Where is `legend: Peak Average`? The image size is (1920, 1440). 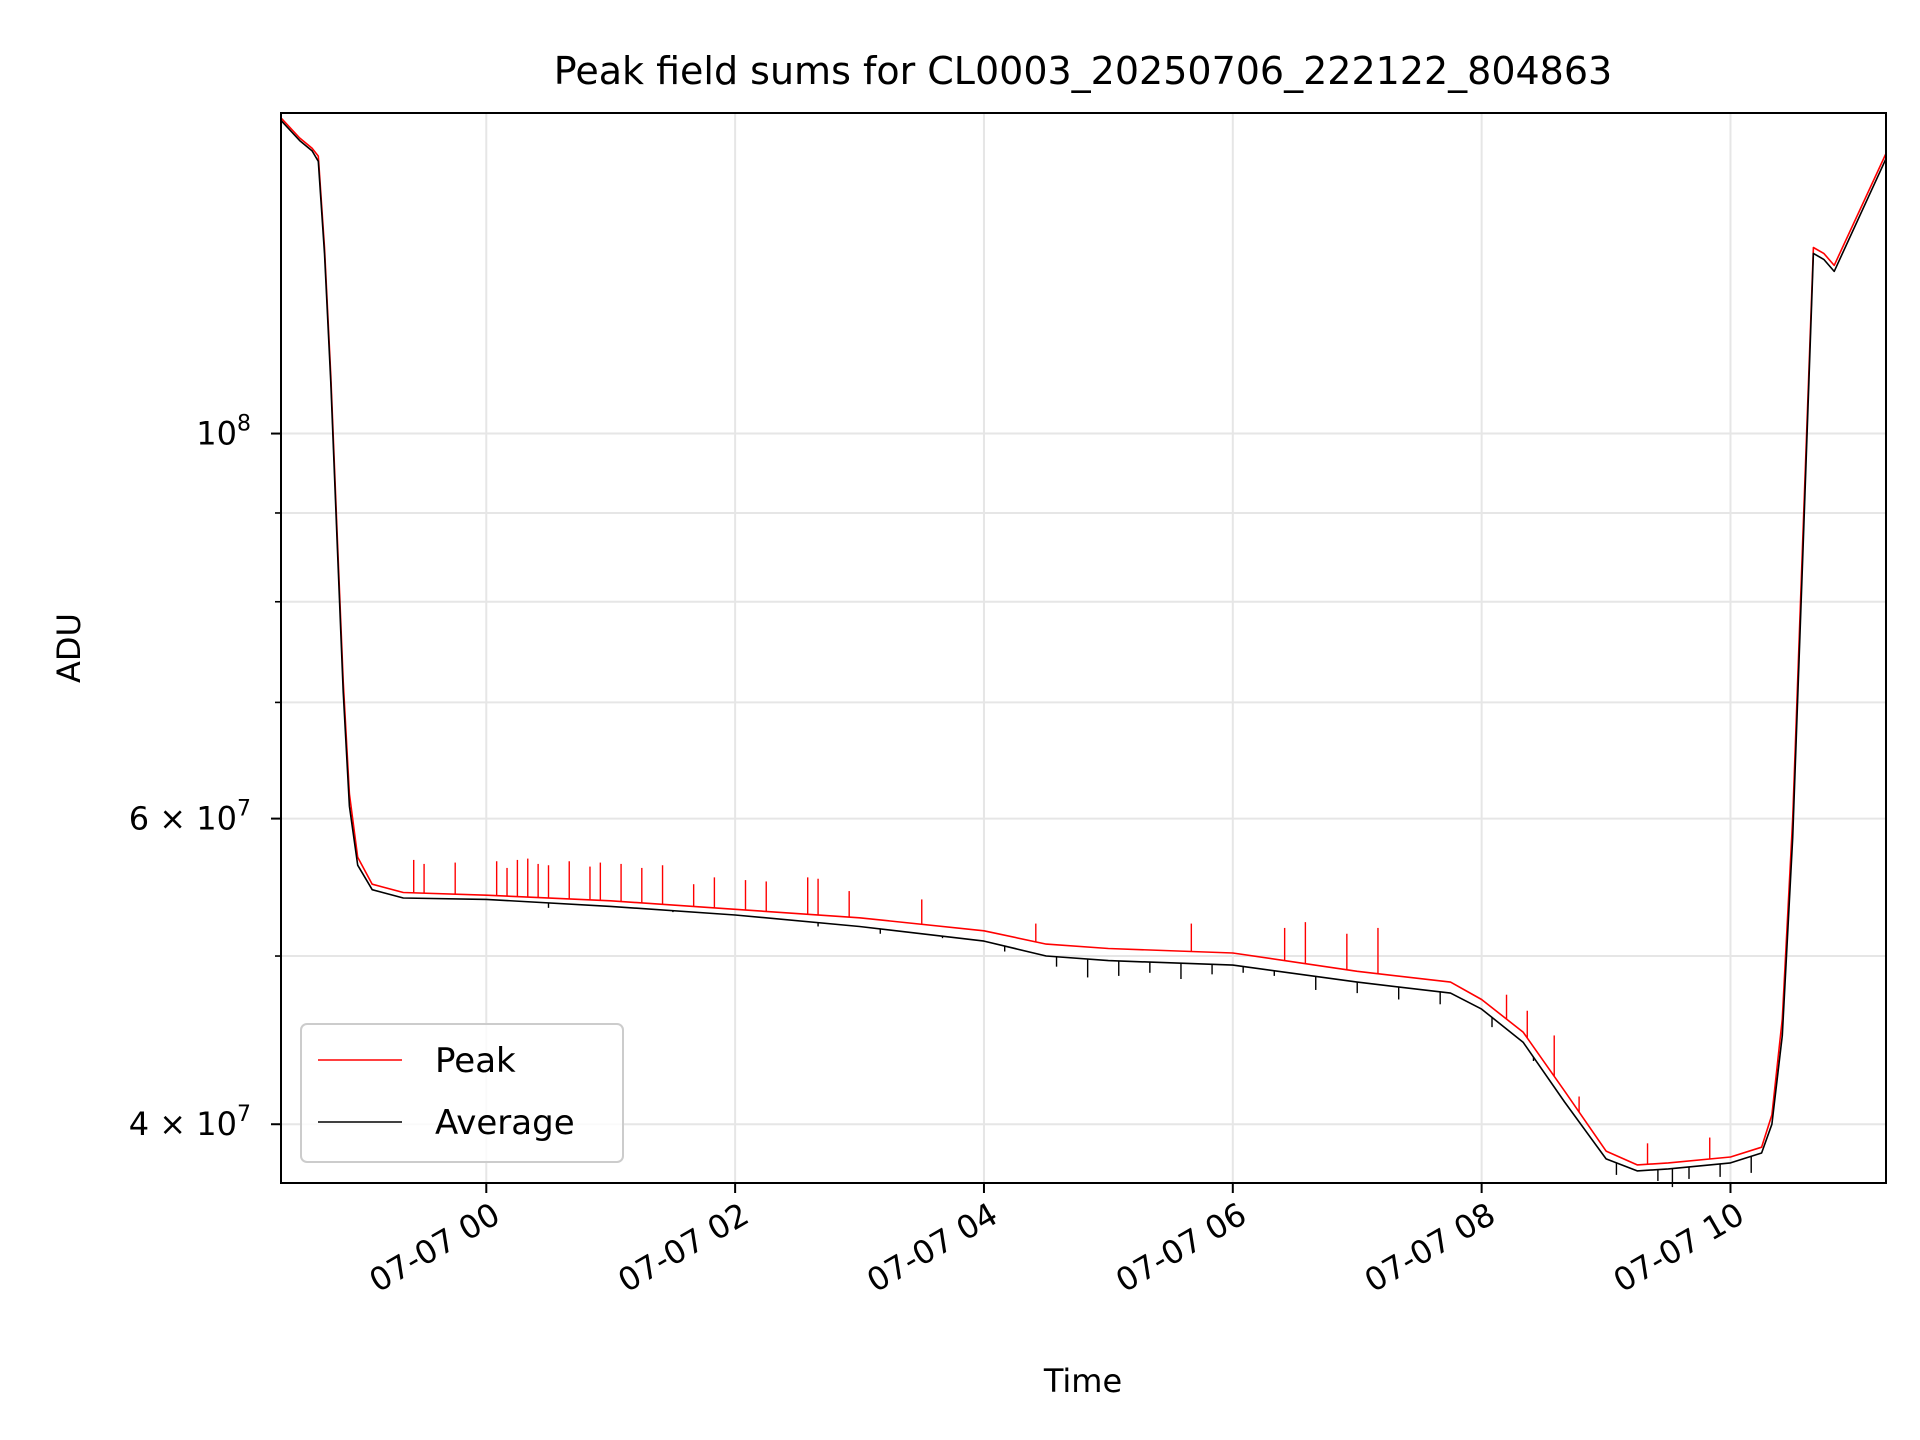
legend: Peak Average is located at coordinates (462, 1093).